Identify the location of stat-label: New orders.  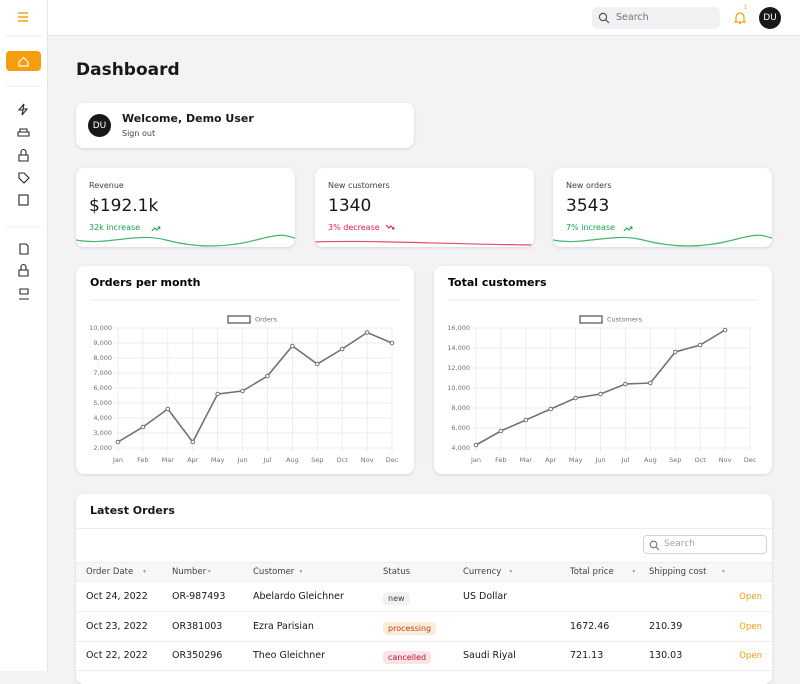
(589, 185).